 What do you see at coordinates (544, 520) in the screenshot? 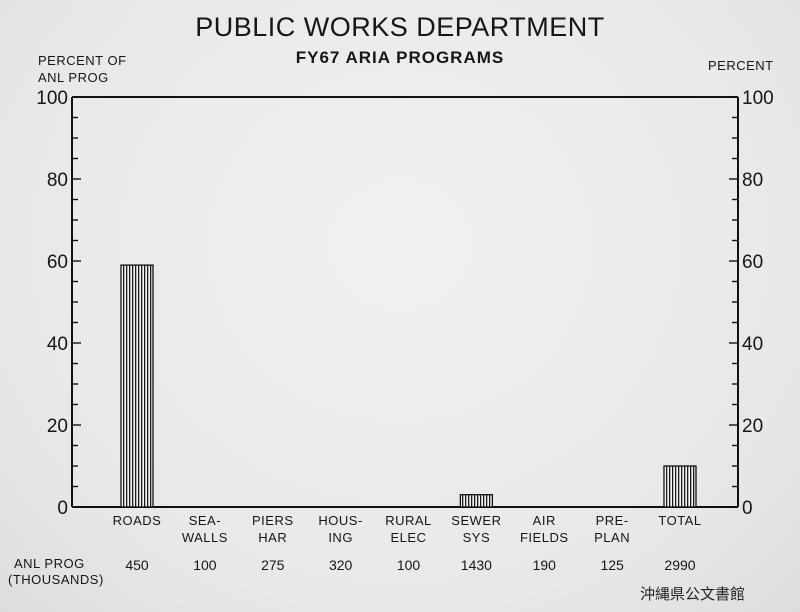
I see `x-tick-label: AIR` at bounding box center [544, 520].